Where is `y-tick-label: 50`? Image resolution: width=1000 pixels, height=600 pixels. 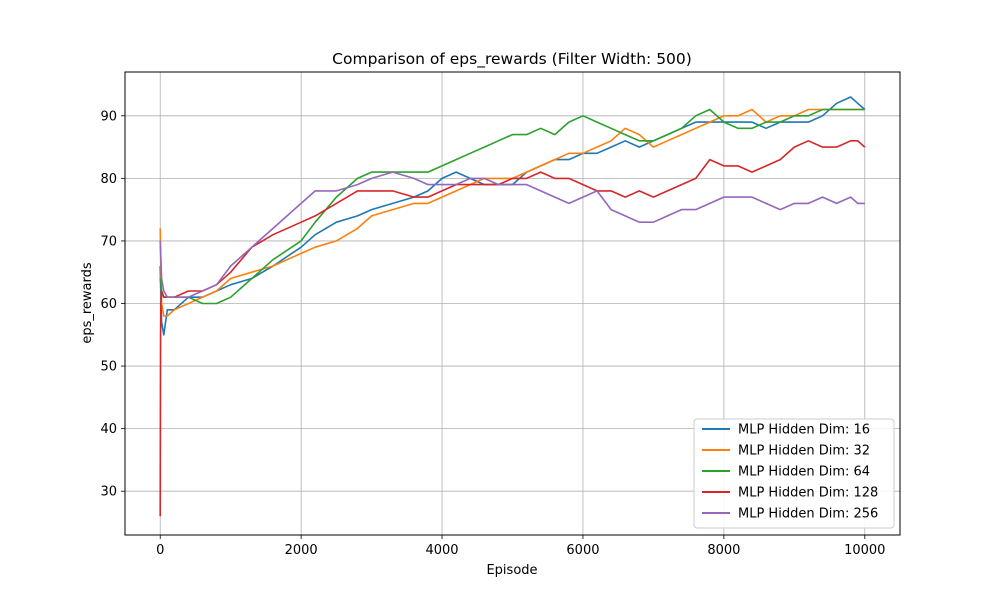 y-tick-label: 50 is located at coordinates (108, 367).